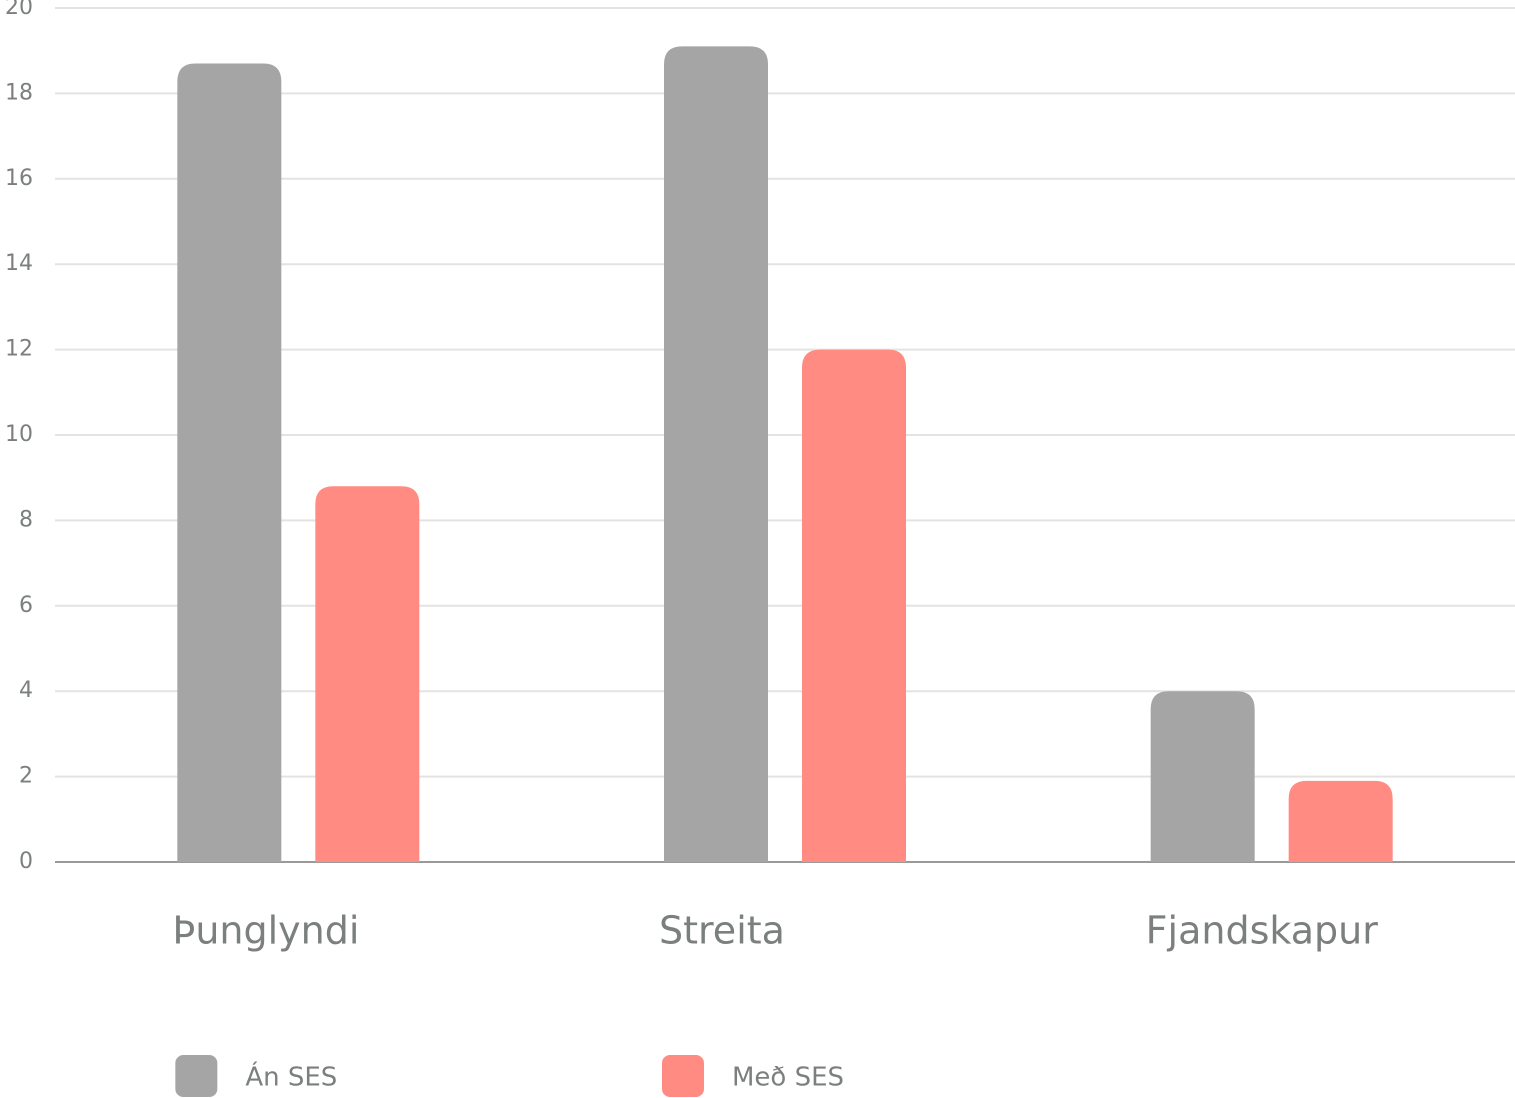 The width and height of the screenshot is (1515, 1098). Describe the element at coordinates (265, 931) in the screenshot. I see `x-tick-label: Þunglyndi` at that location.